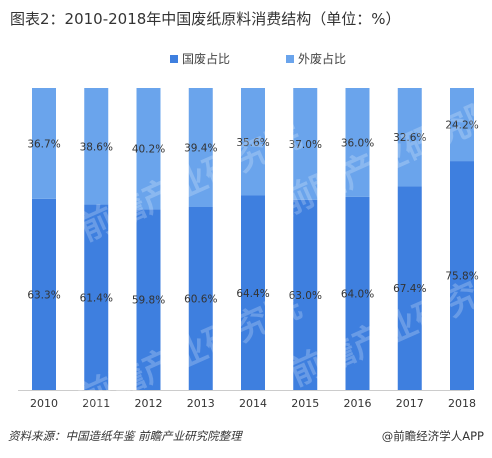 The width and height of the screenshot is (492, 458). What do you see at coordinates (432, 436) in the screenshot?
I see `brand-credit: @前瞻经济学人APP` at bounding box center [432, 436].